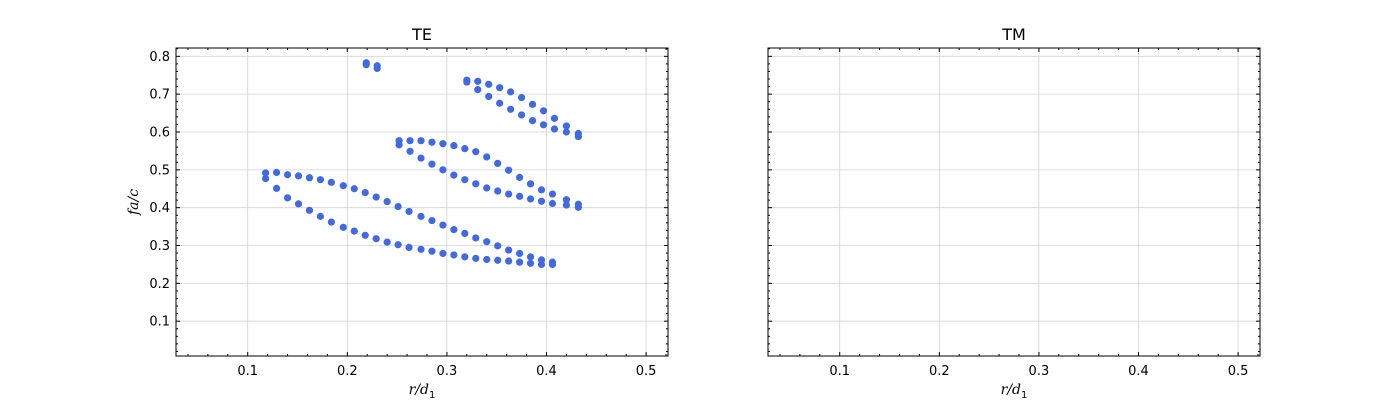 The width and height of the screenshot is (1400, 400). Describe the element at coordinates (1238, 371) in the screenshot. I see `tm-x-tick-label: 0.5` at that location.